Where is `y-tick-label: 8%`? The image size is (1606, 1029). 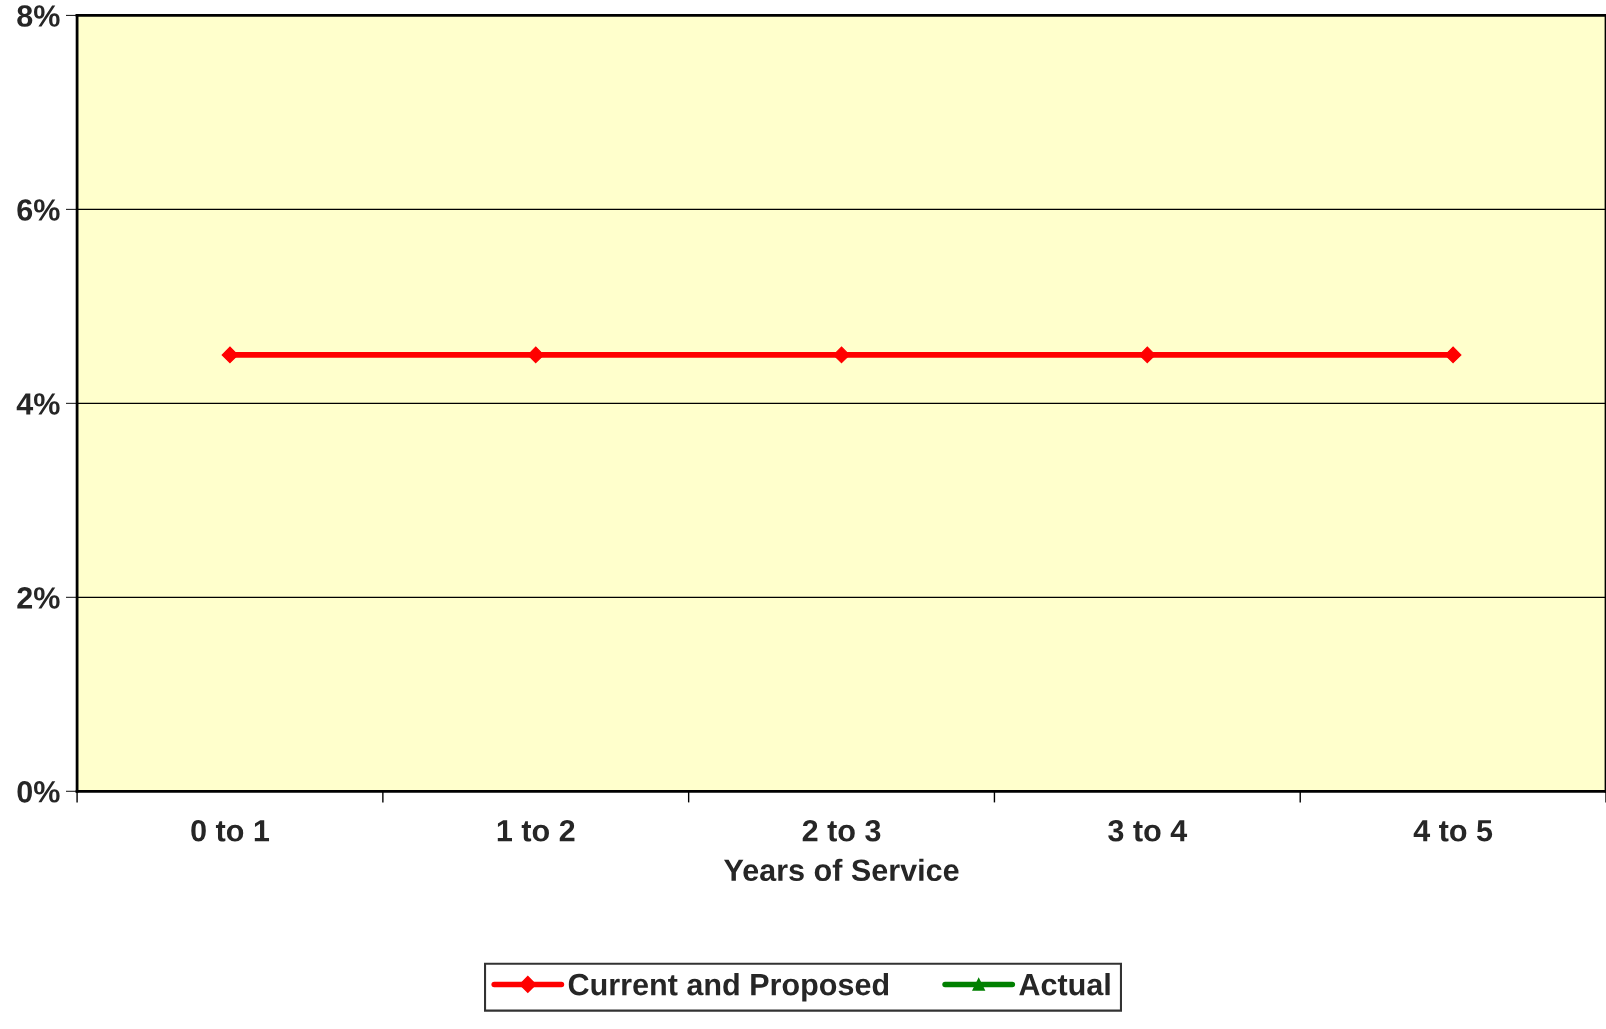 y-tick-label: 8% is located at coordinates (38, 16).